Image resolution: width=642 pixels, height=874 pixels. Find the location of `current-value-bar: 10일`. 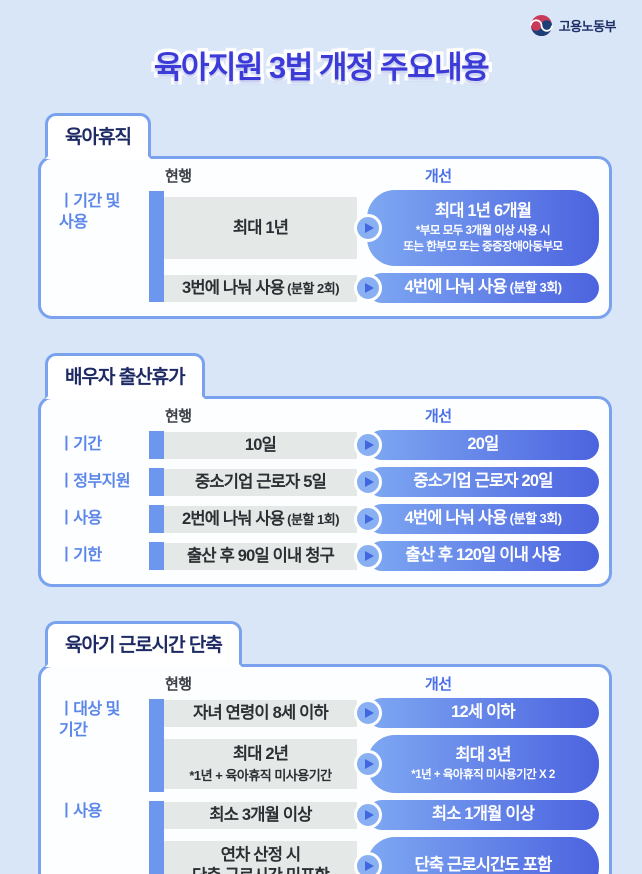

current-value-bar: 10일 is located at coordinates (260, 445).